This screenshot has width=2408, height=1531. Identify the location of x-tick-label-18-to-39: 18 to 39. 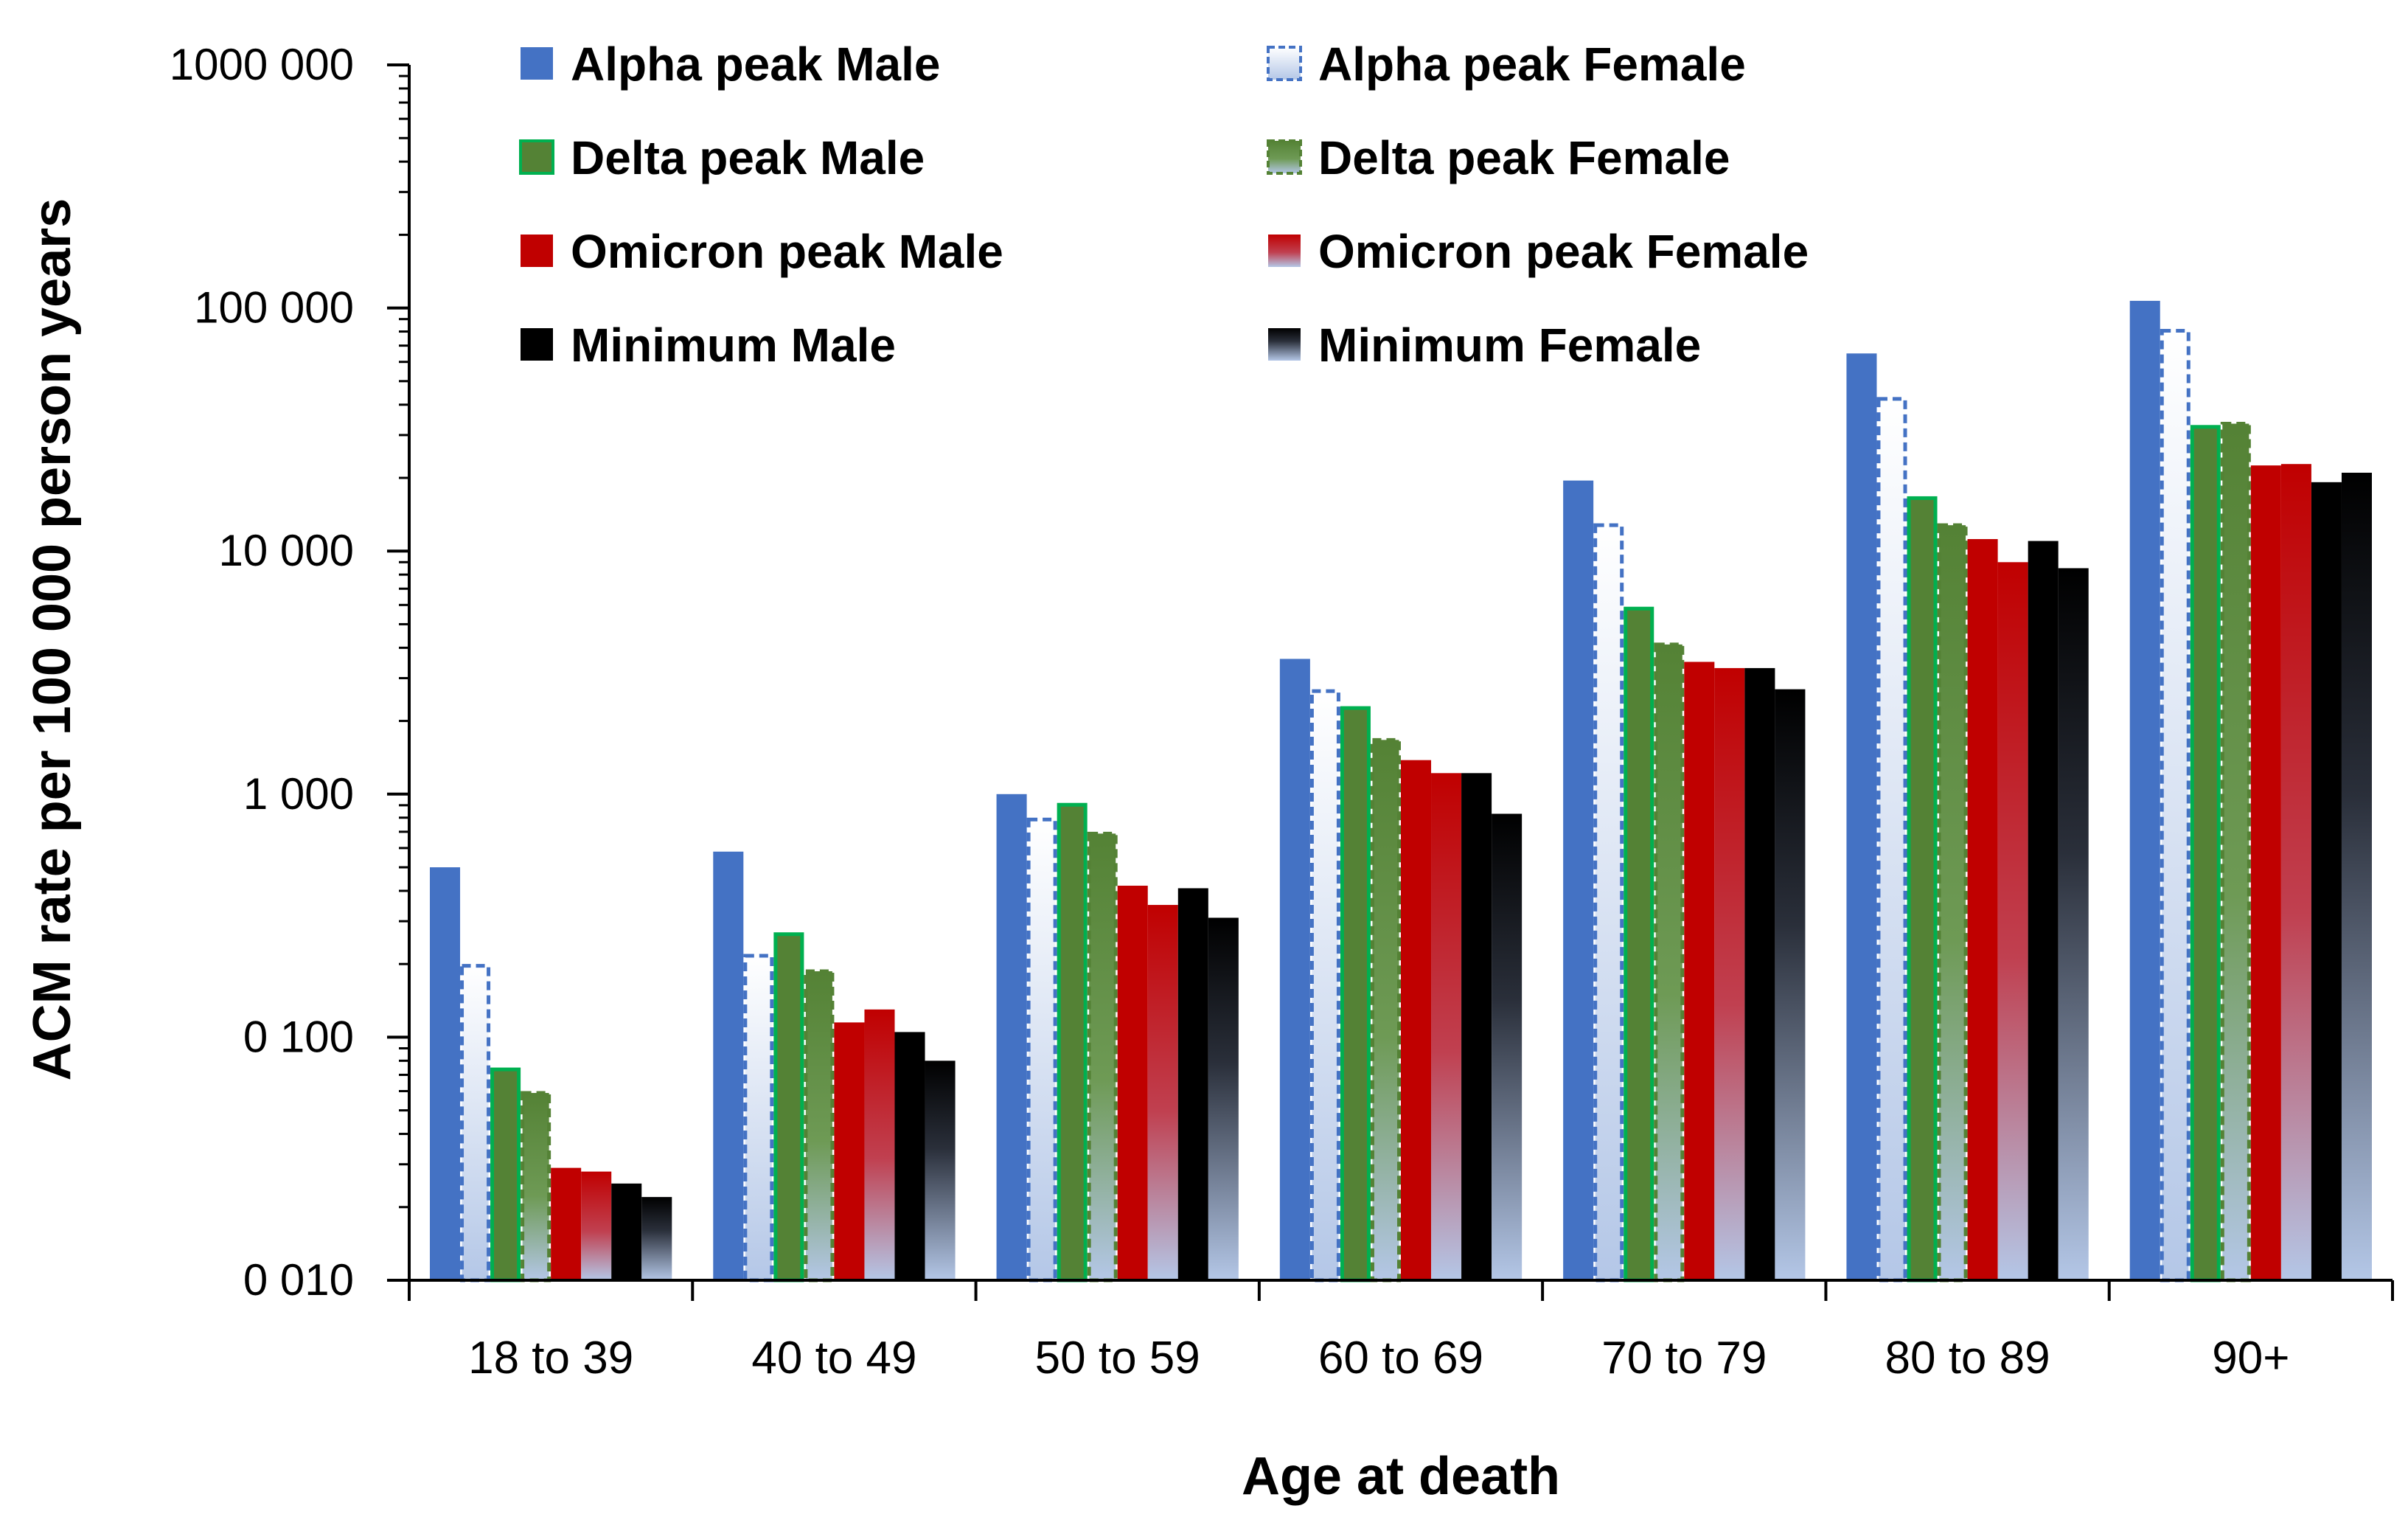
(550, 1358).